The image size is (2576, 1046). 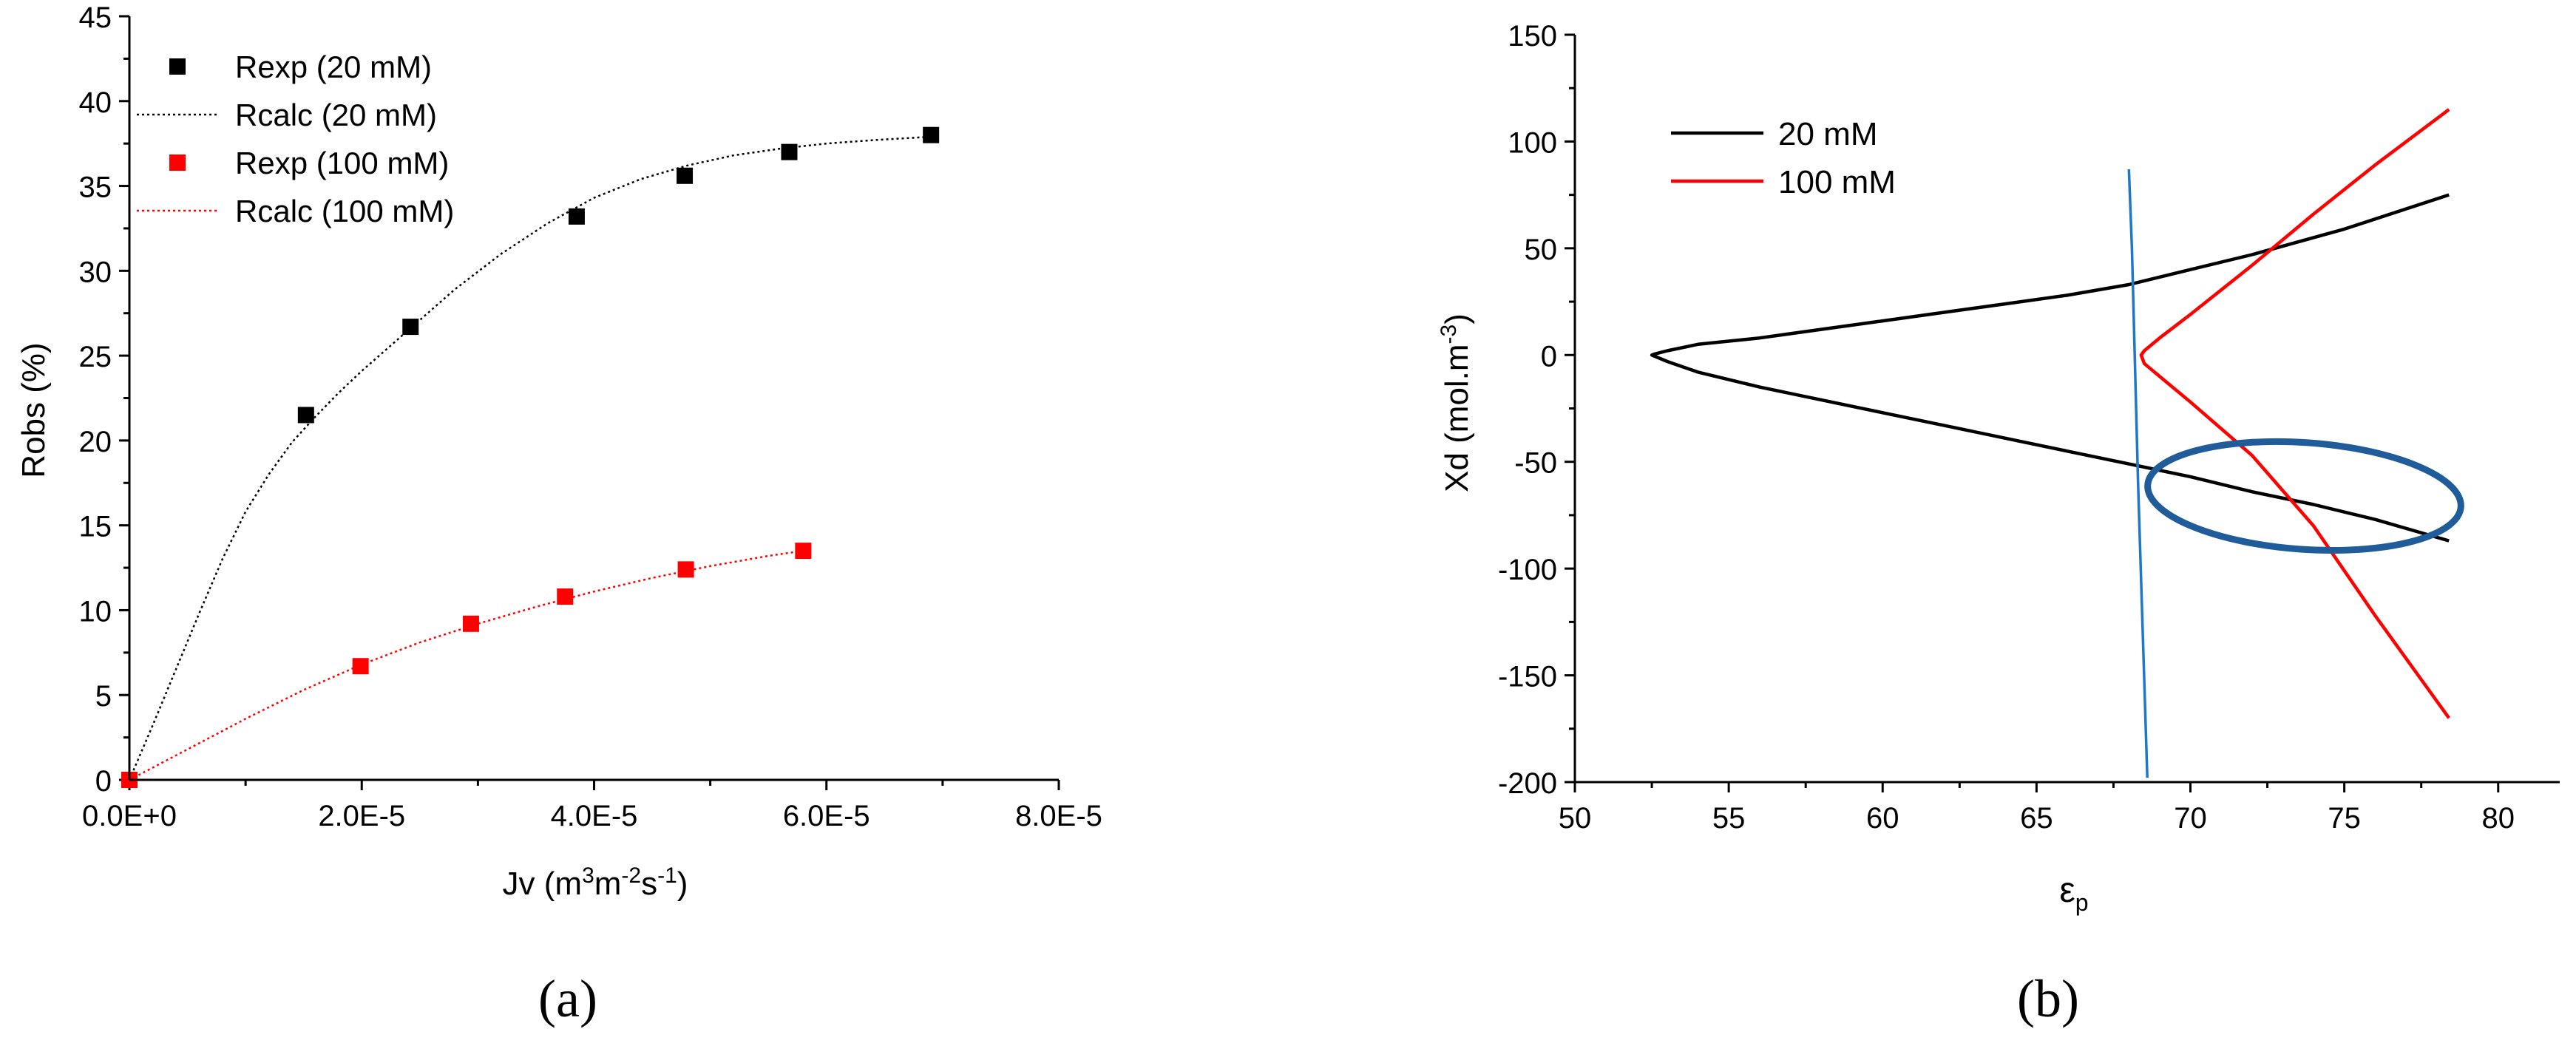 What do you see at coordinates (2082, 902) in the screenshot?
I see `chart-b-xlabel-sub: p` at bounding box center [2082, 902].